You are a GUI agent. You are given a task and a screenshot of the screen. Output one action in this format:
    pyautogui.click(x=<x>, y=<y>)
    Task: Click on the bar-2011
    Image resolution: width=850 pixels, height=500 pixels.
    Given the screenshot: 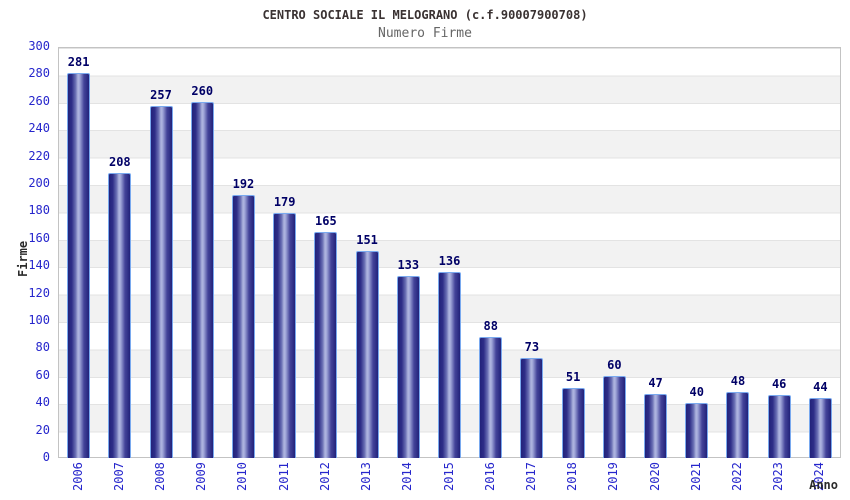 What is the action you would take?
    pyautogui.click(x=285, y=335)
    